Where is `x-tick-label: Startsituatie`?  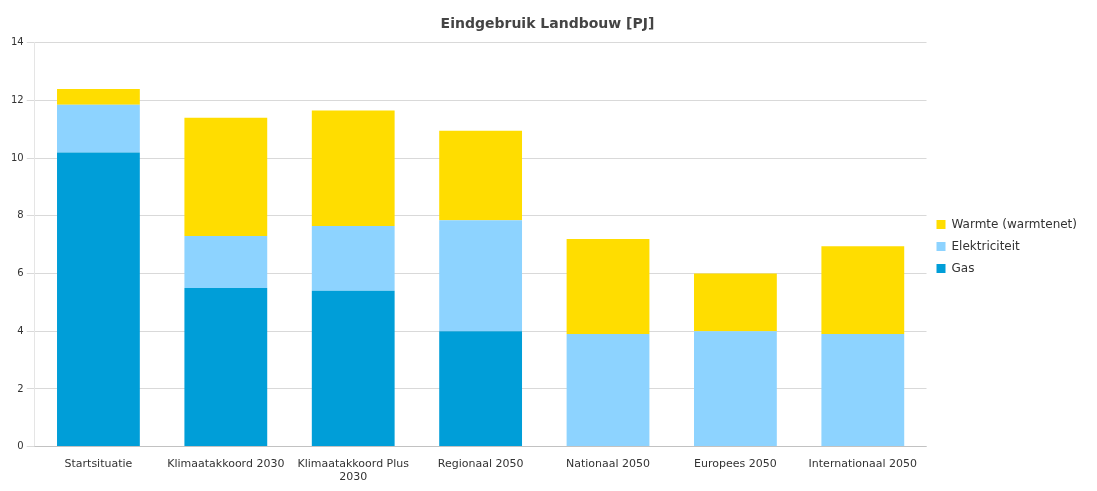
x-tick-label: Startsituatie is located at coordinates (98, 464).